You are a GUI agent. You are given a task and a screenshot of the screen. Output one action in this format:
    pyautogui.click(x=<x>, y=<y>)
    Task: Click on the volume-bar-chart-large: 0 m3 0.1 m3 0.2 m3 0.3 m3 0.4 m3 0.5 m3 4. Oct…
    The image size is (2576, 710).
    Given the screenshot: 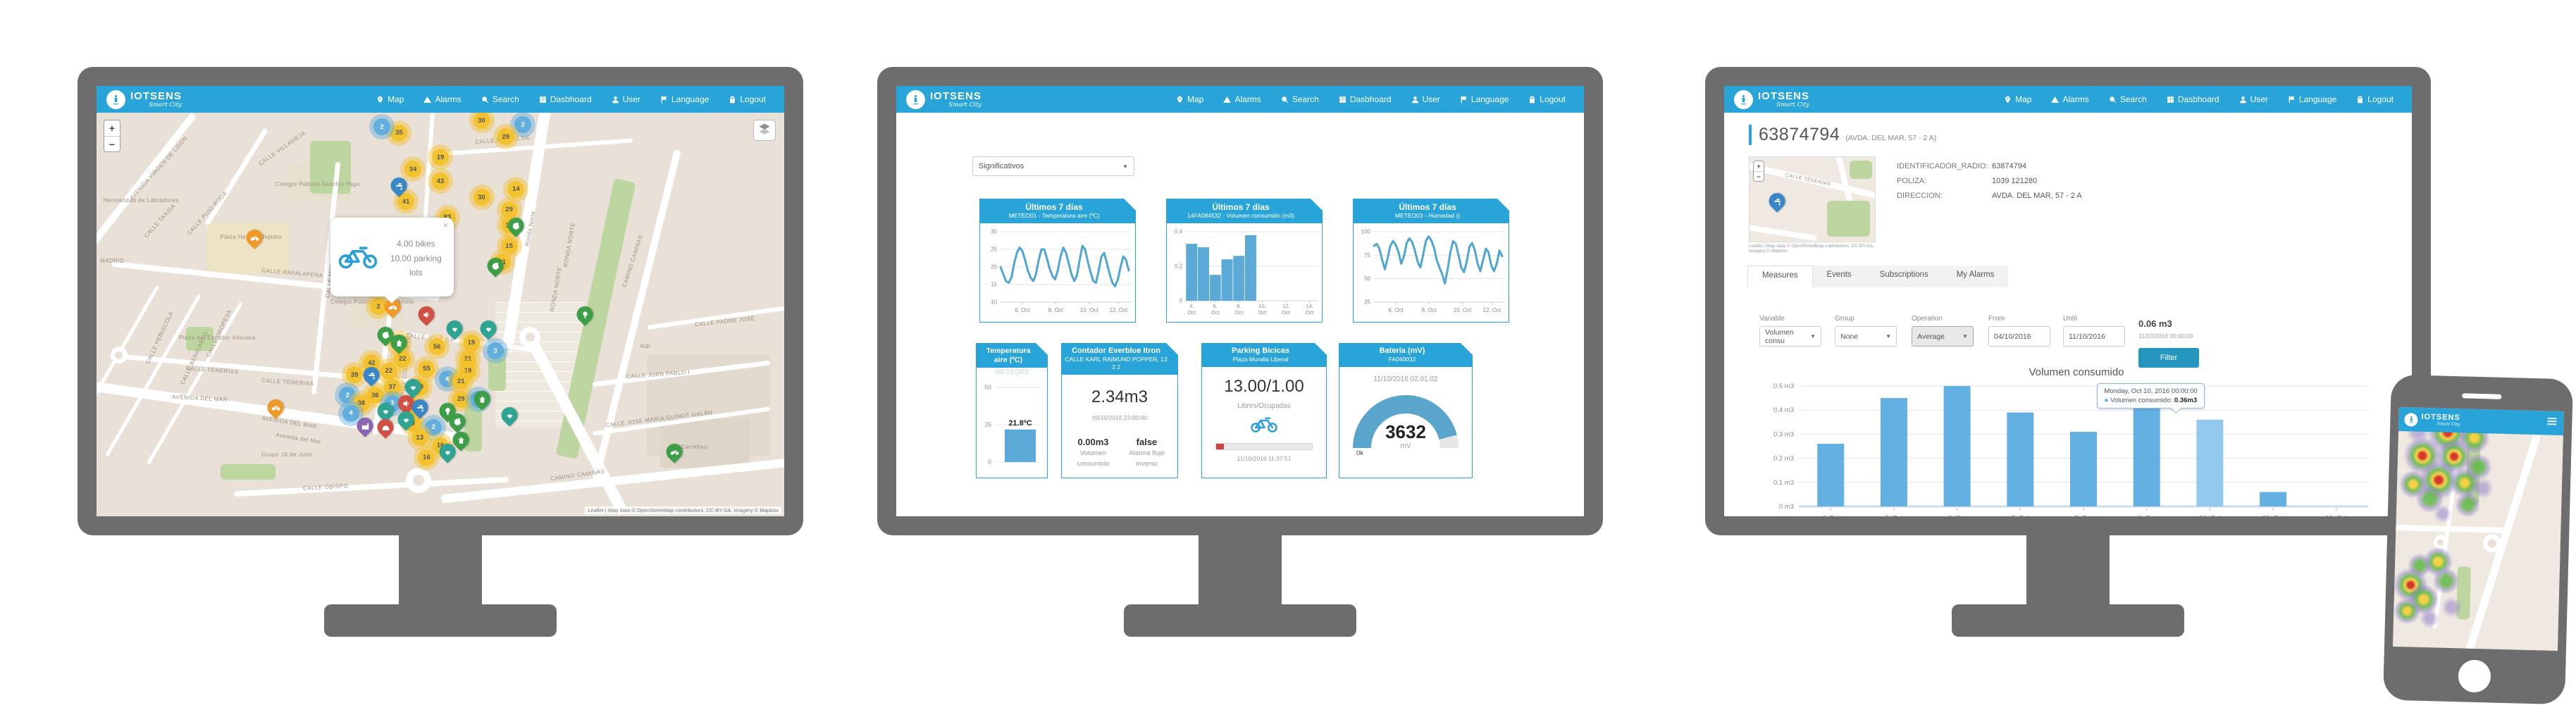 What is the action you would take?
    pyautogui.click(x=2068, y=448)
    